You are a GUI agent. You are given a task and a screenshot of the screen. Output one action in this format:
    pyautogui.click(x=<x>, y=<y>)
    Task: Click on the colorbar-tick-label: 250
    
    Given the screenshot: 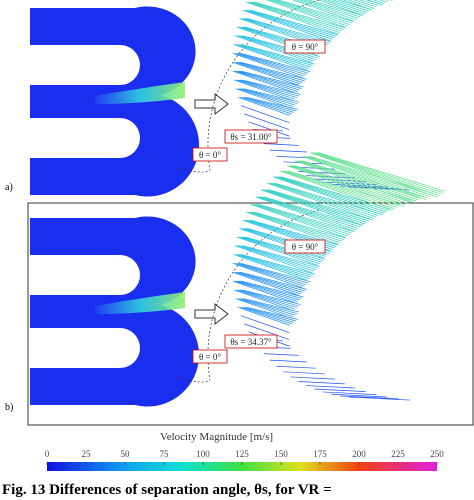 What is the action you would take?
    pyautogui.click(x=437, y=454)
    